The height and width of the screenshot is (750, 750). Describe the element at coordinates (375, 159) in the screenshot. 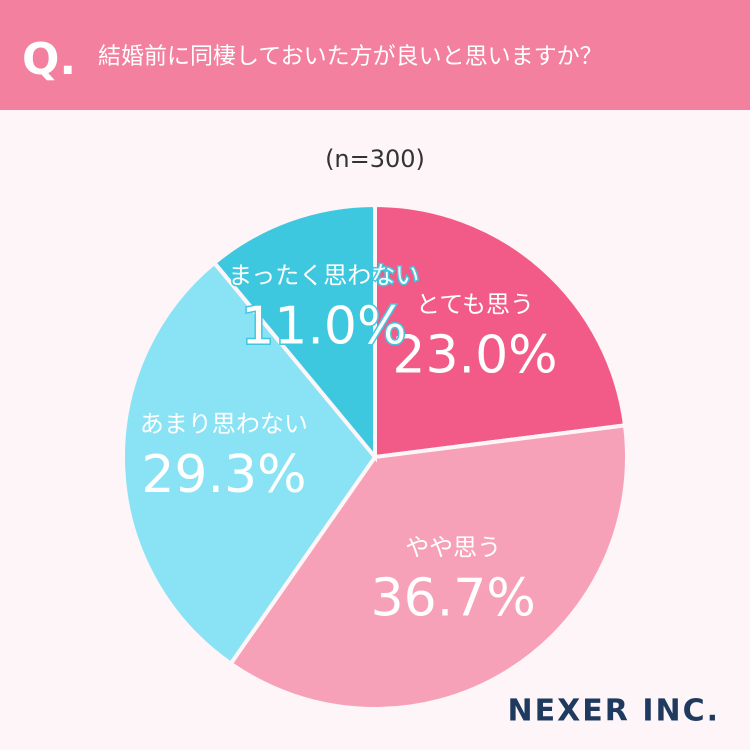

I see `chart-subtitle: (n=300)` at that location.